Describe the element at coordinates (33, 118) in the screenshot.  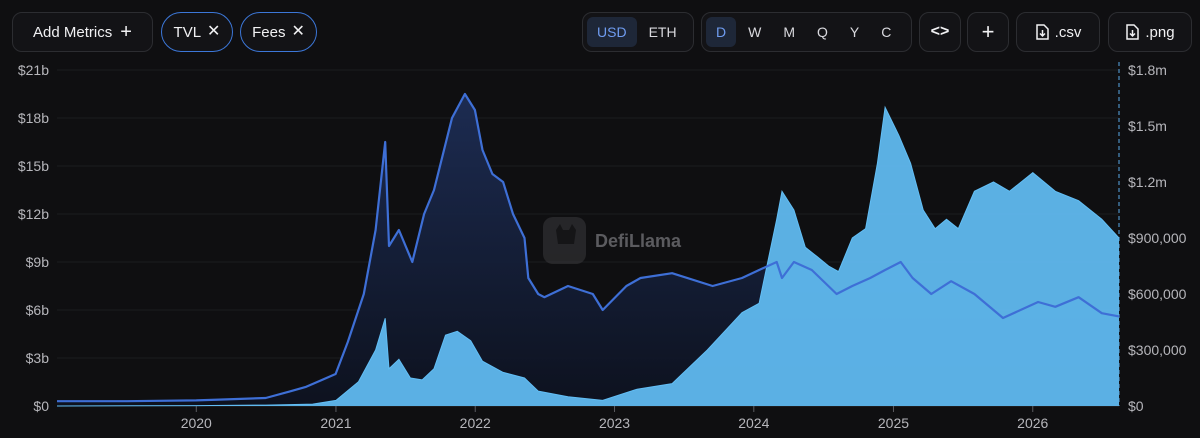
I see `left-axis-tick-label: $18b` at that location.